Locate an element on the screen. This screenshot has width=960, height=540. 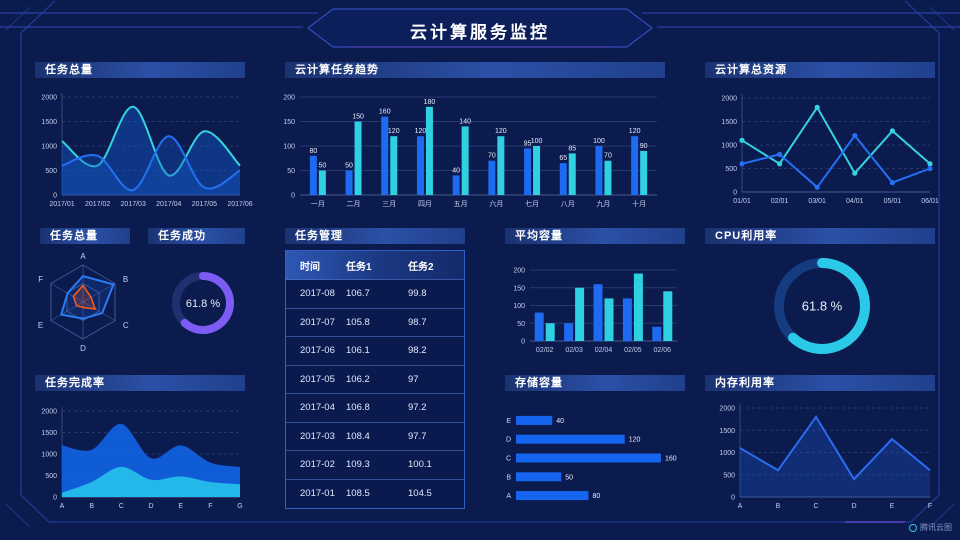
panel-title-task-trend: 云计算任务趋势 is located at coordinates (475, 70).